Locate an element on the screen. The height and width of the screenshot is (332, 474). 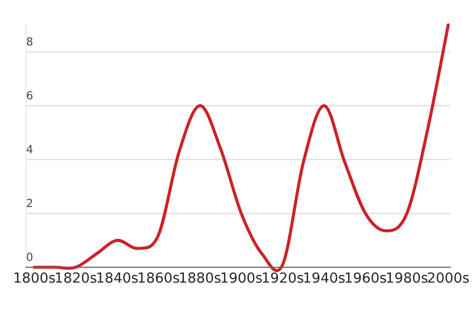
x-tick-label: 1940s is located at coordinates (324, 277).